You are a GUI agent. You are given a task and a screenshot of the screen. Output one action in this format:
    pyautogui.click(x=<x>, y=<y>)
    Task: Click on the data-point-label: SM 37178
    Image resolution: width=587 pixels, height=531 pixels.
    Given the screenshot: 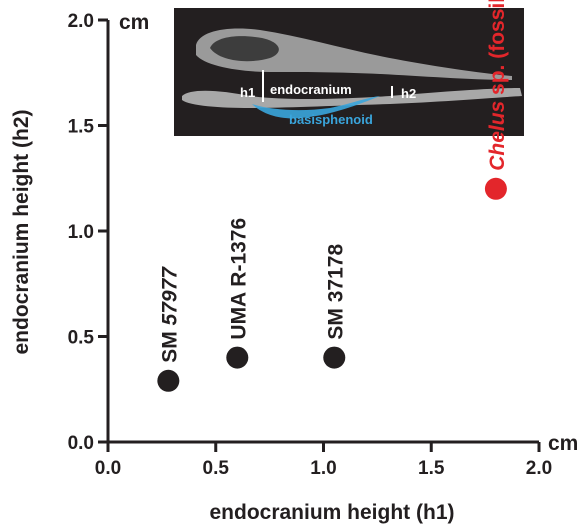 What is the action you would take?
    pyautogui.click(x=335, y=292)
    